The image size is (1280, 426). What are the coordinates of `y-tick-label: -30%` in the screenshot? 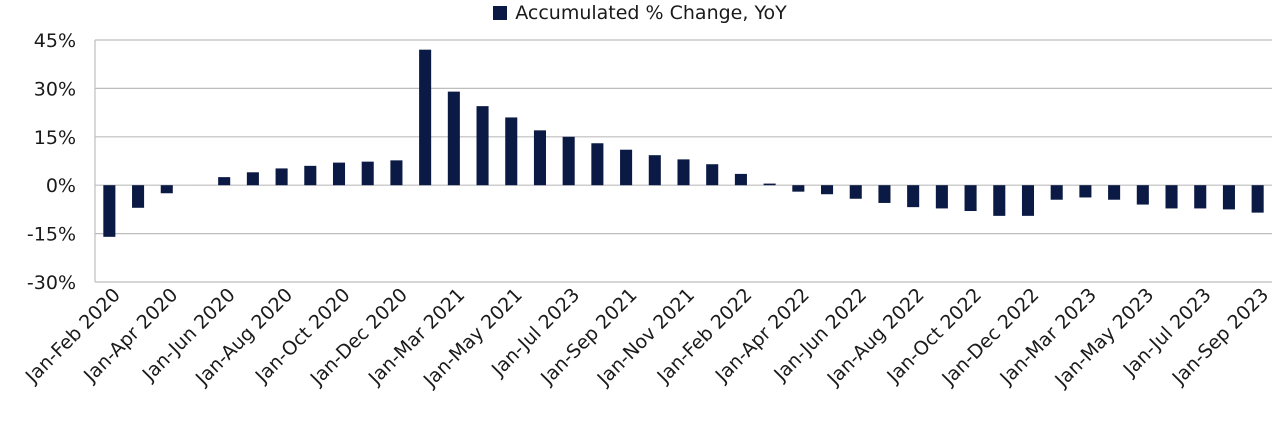 It's located at (51, 283).